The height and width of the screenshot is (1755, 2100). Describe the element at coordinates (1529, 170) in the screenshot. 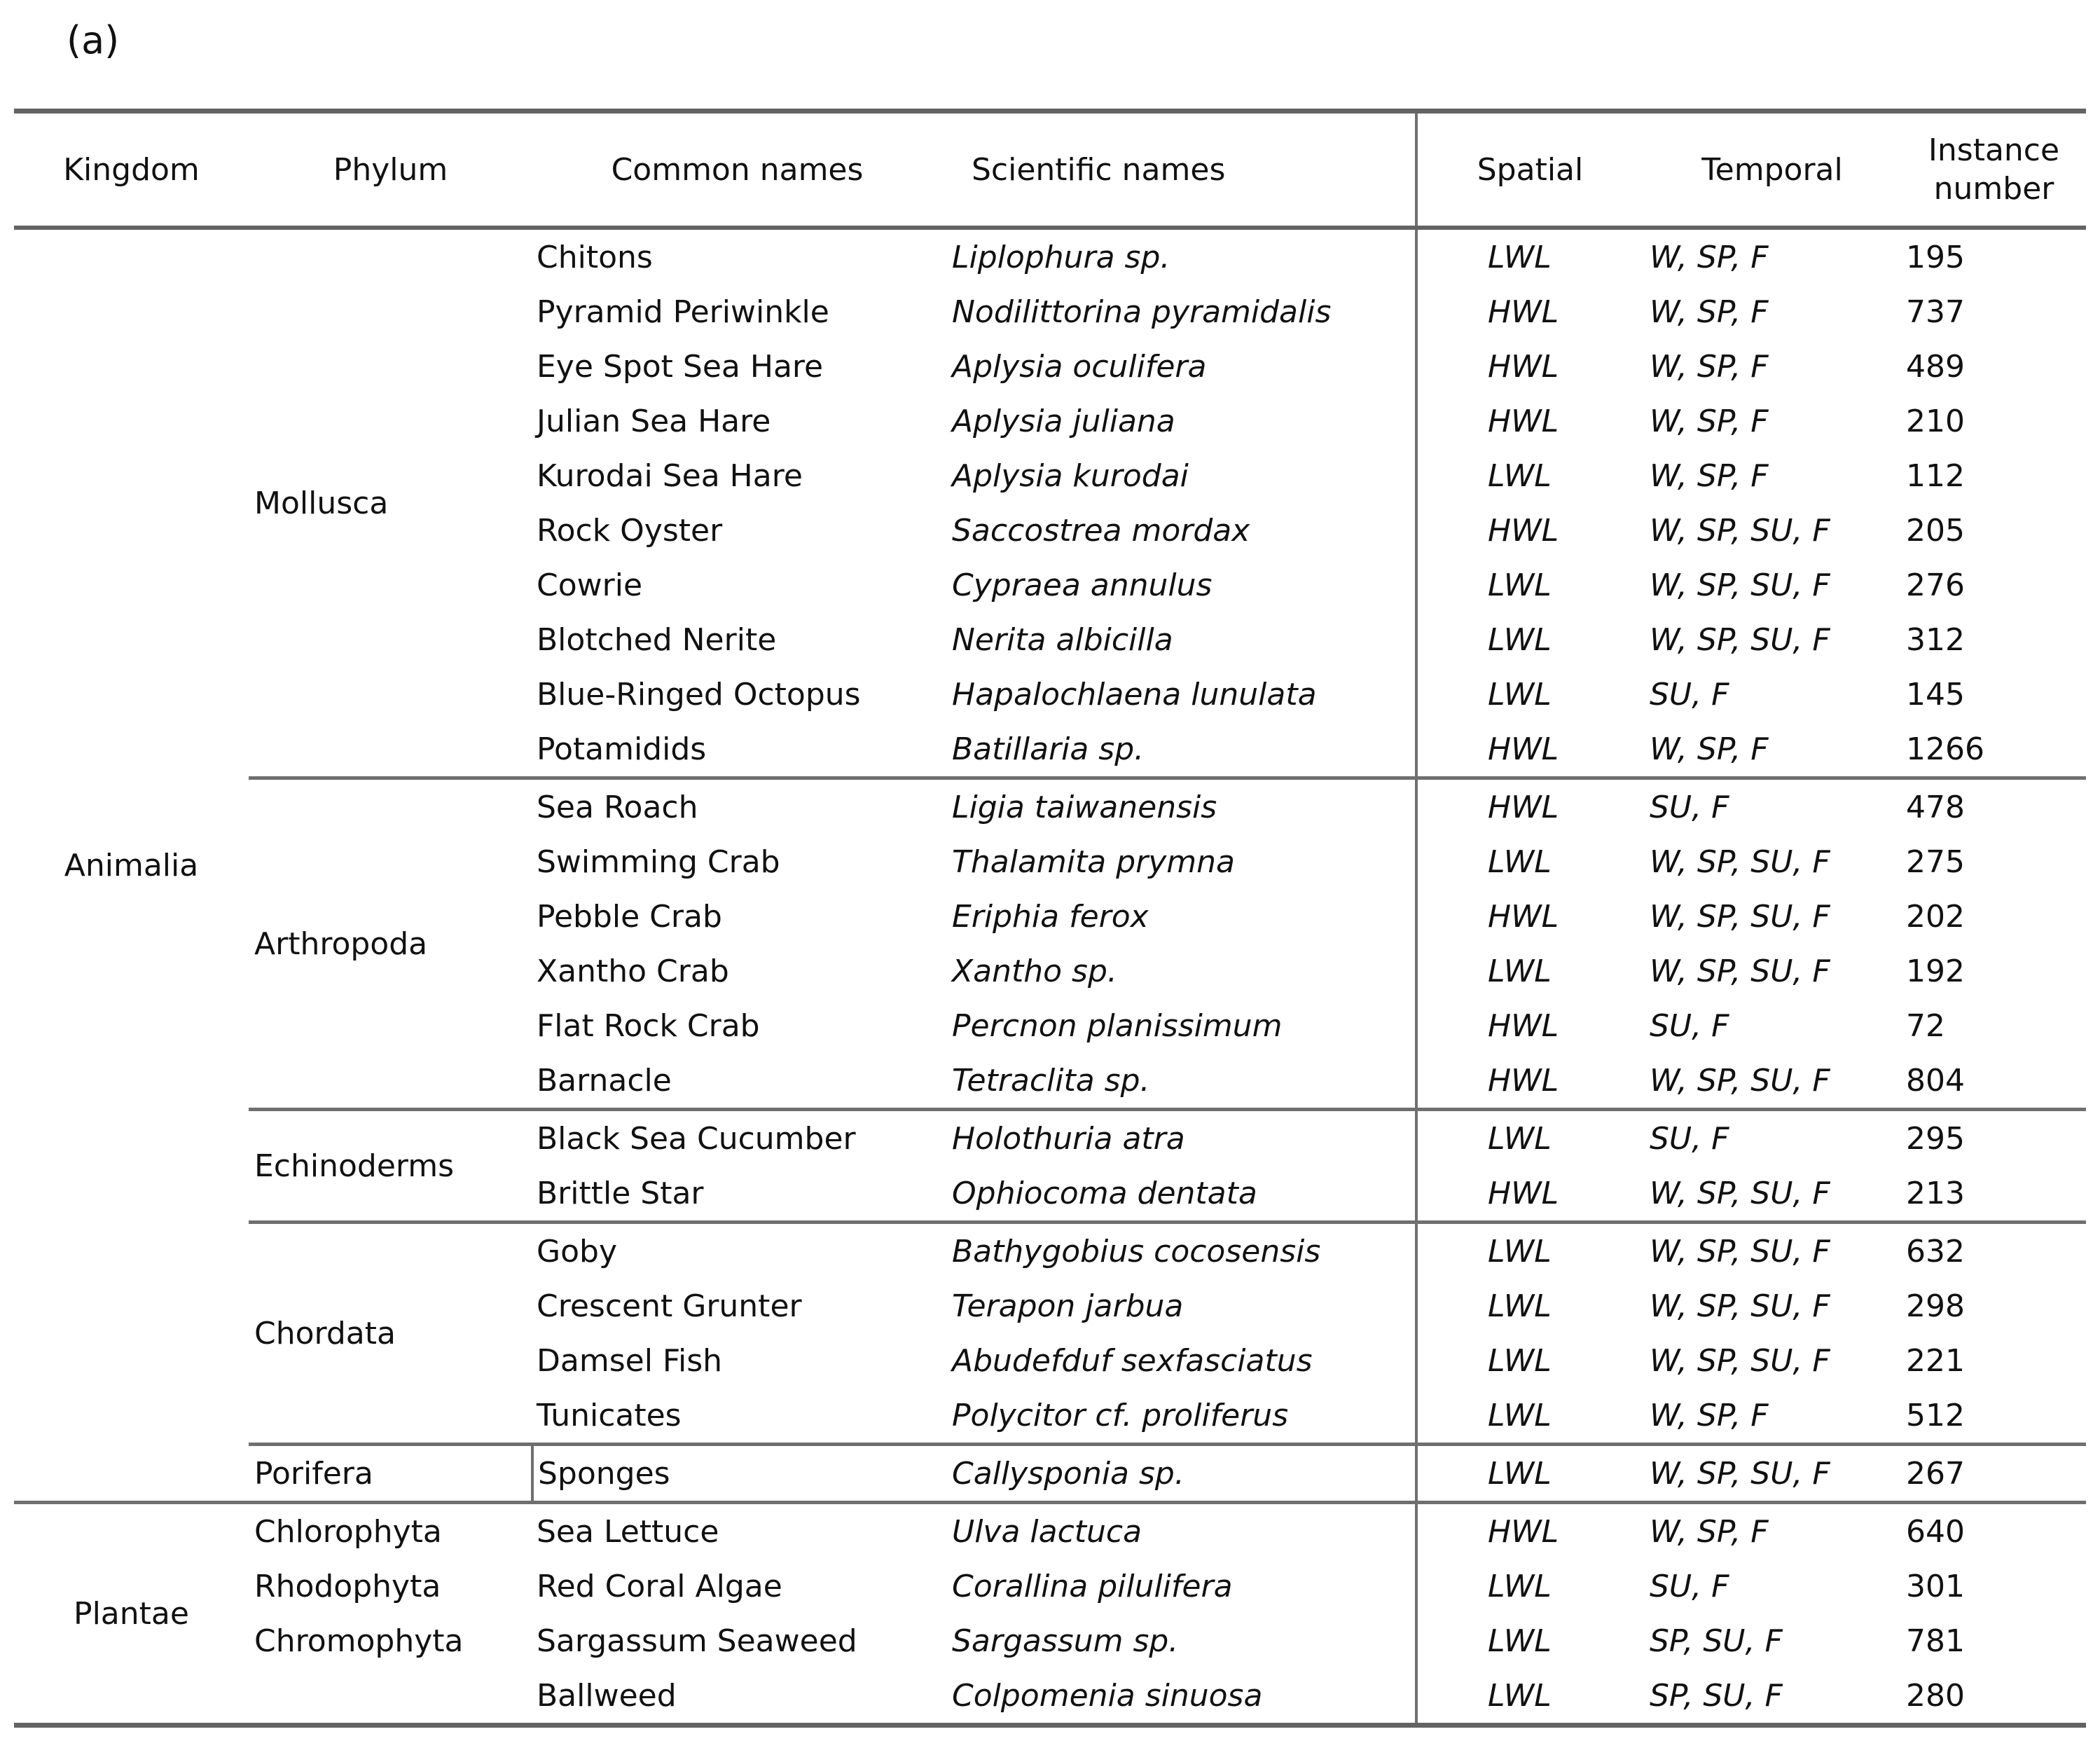

I see `header-spatial: Spatial` at that location.